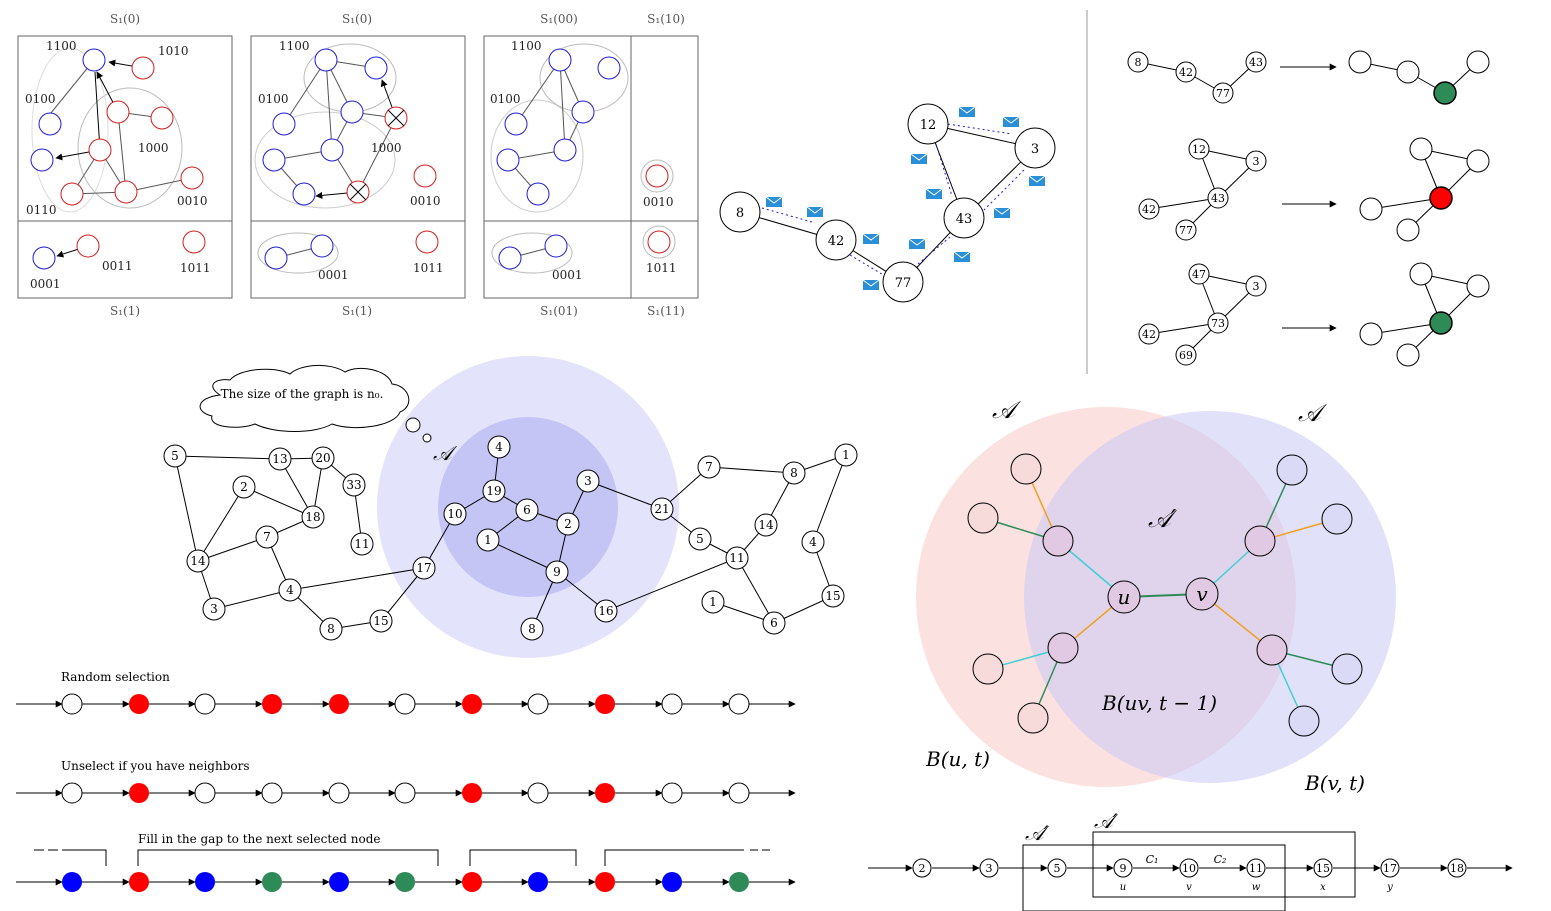 The image size is (1551, 911). I want to click on bottom-sub-label: w, so click(1256, 887).